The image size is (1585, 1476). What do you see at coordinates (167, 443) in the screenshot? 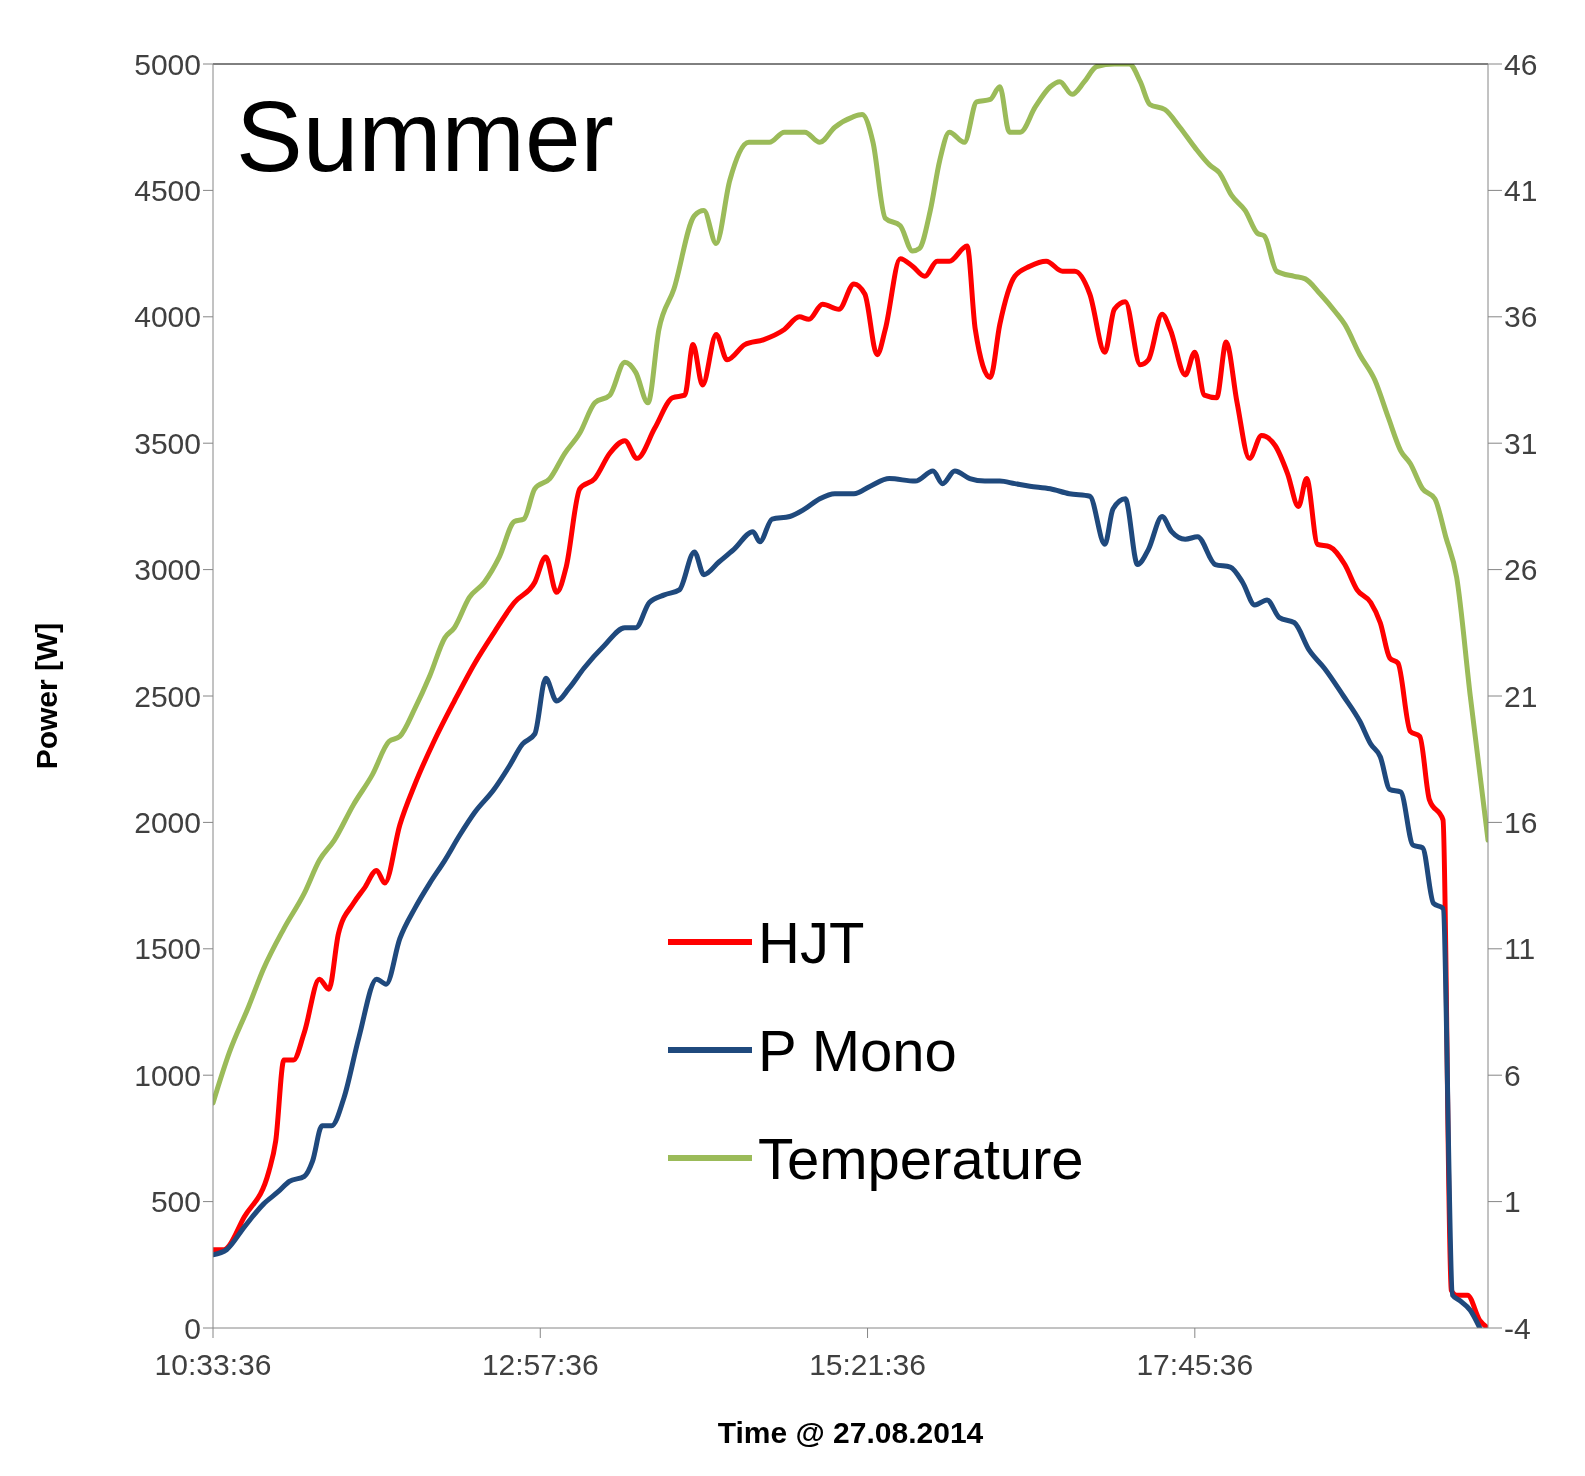
I see `y-tick-label: 3500` at bounding box center [167, 443].